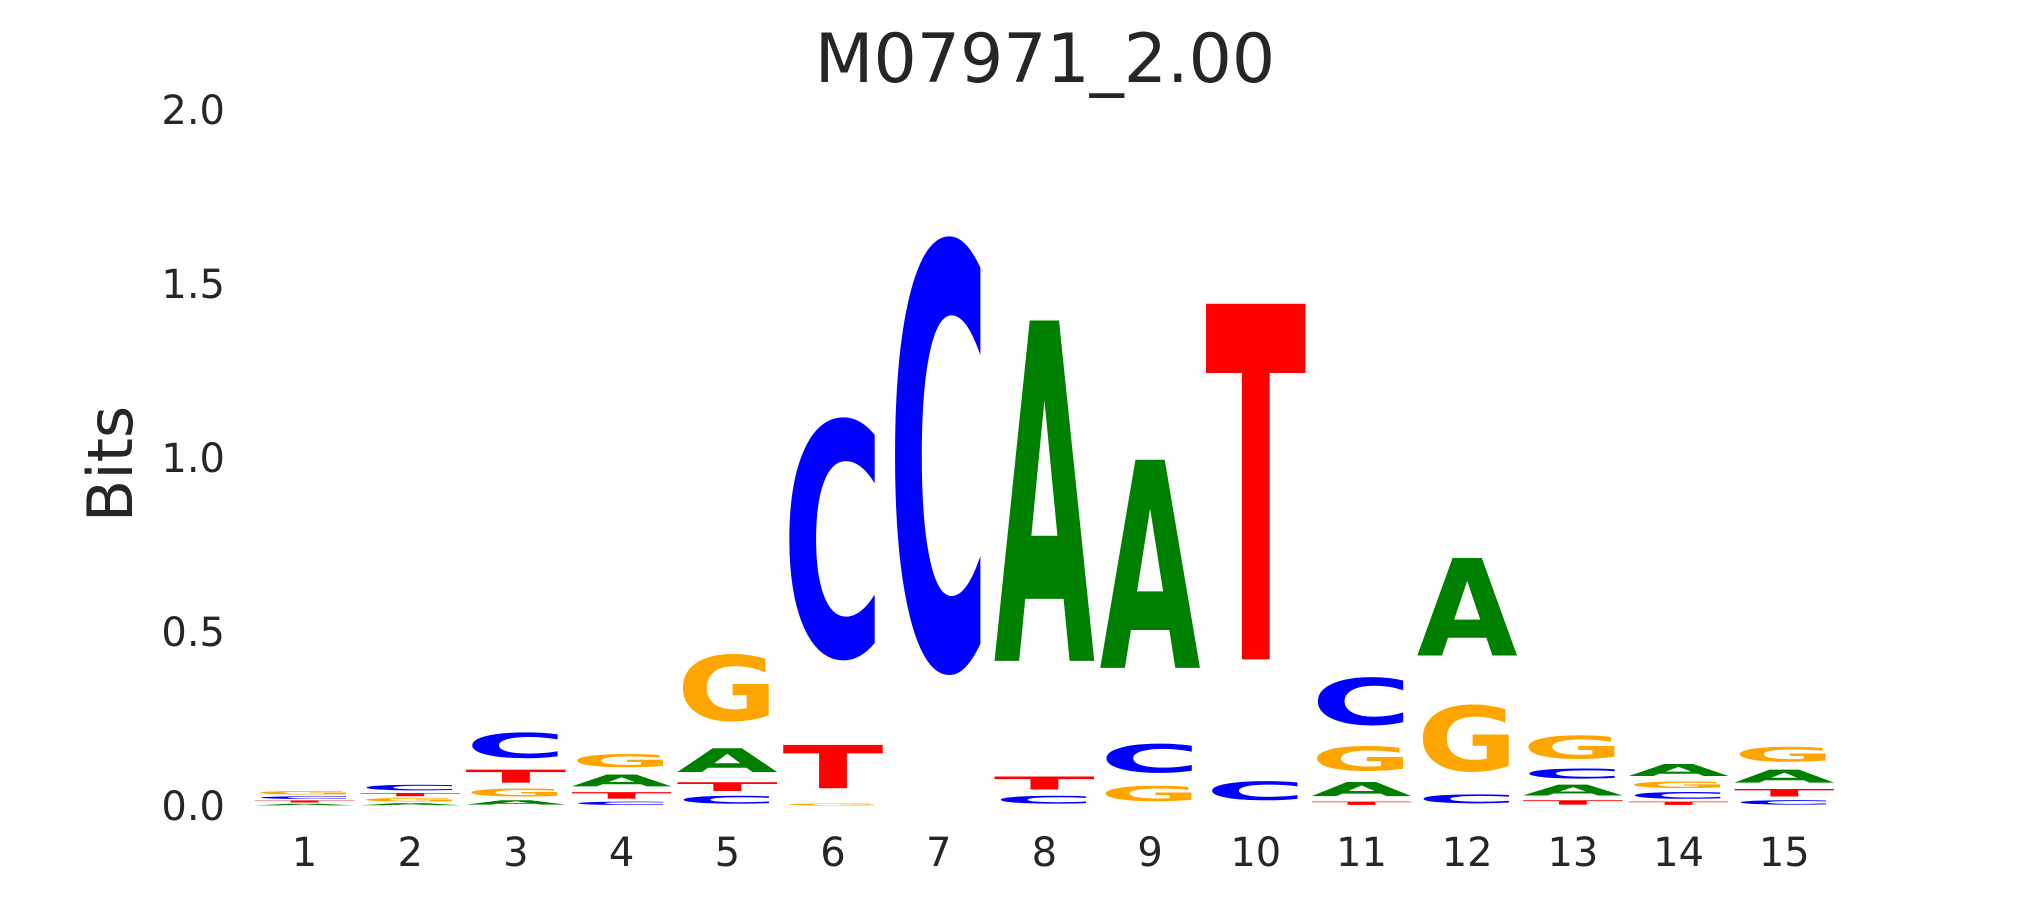 The height and width of the screenshot is (900, 2025). What do you see at coordinates (304, 853) in the screenshot?
I see `x-tick-label: 1` at bounding box center [304, 853].